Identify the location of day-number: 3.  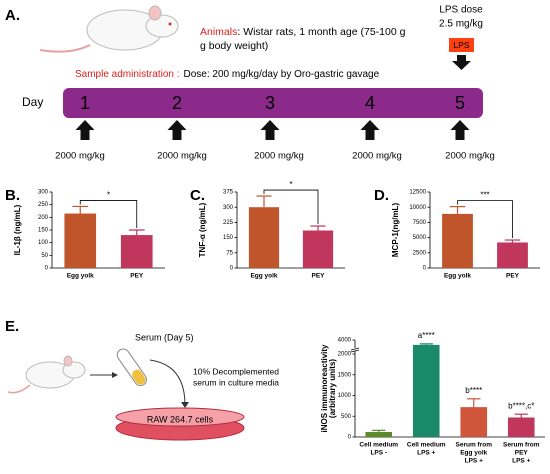
(270, 103).